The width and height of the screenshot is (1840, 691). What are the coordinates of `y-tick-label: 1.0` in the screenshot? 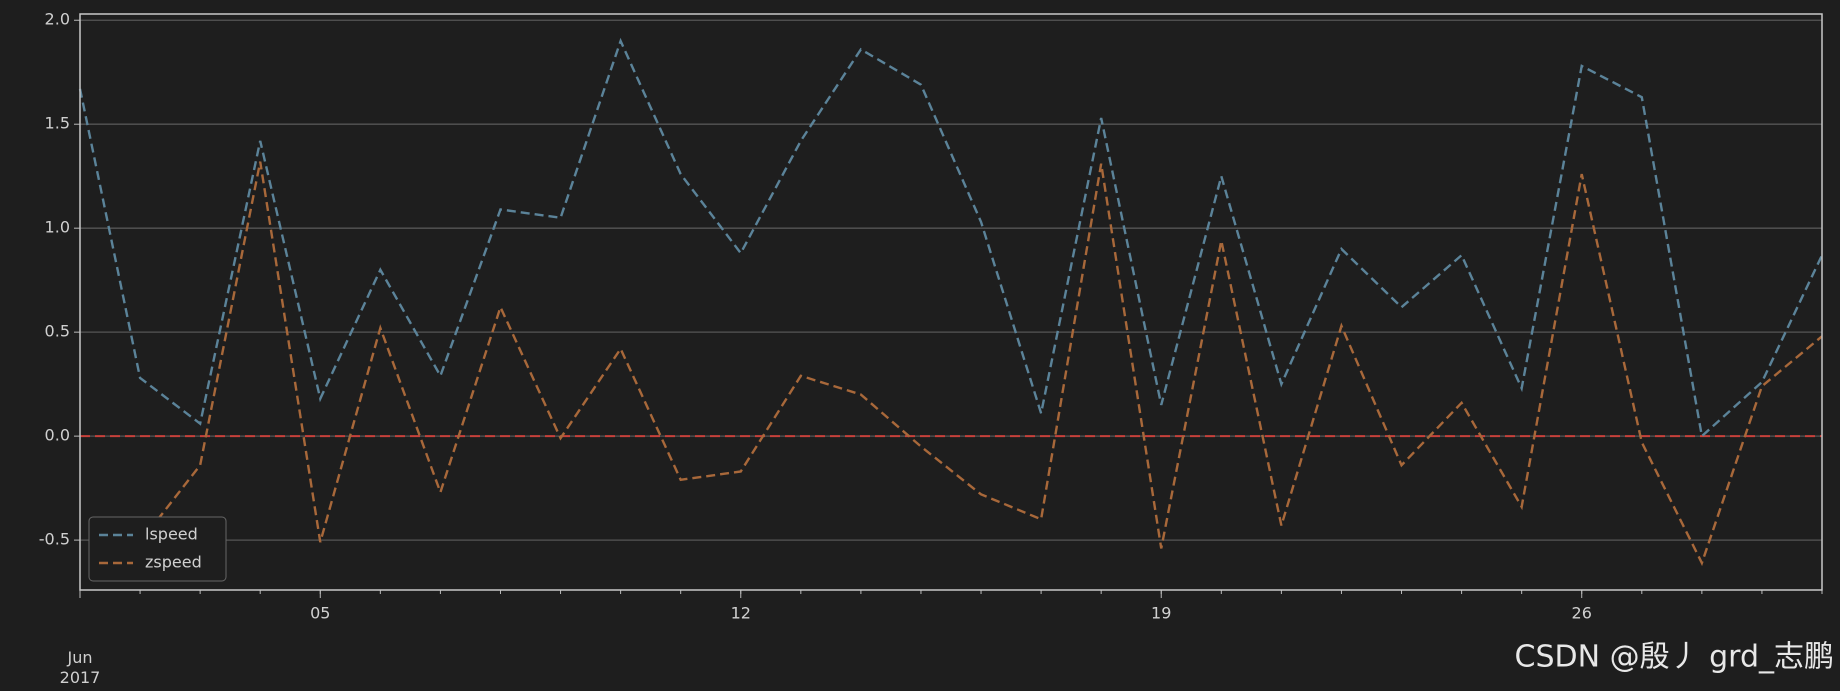 It's located at (57, 227).